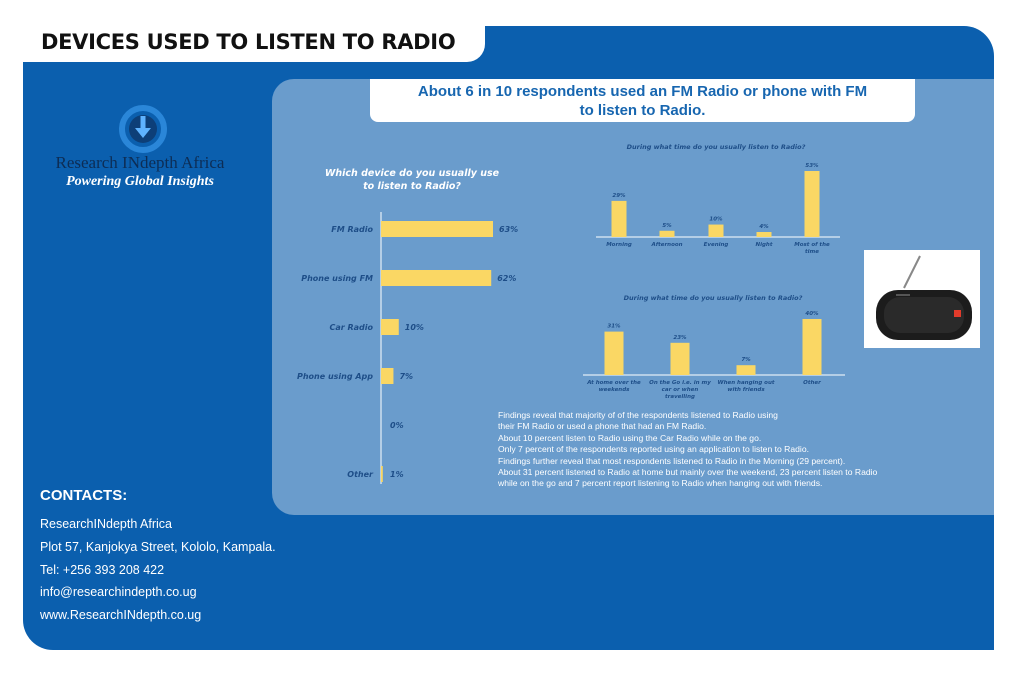  What do you see at coordinates (143, 129) in the screenshot?
I see `logo-icon` at bounding box center [143, 129].